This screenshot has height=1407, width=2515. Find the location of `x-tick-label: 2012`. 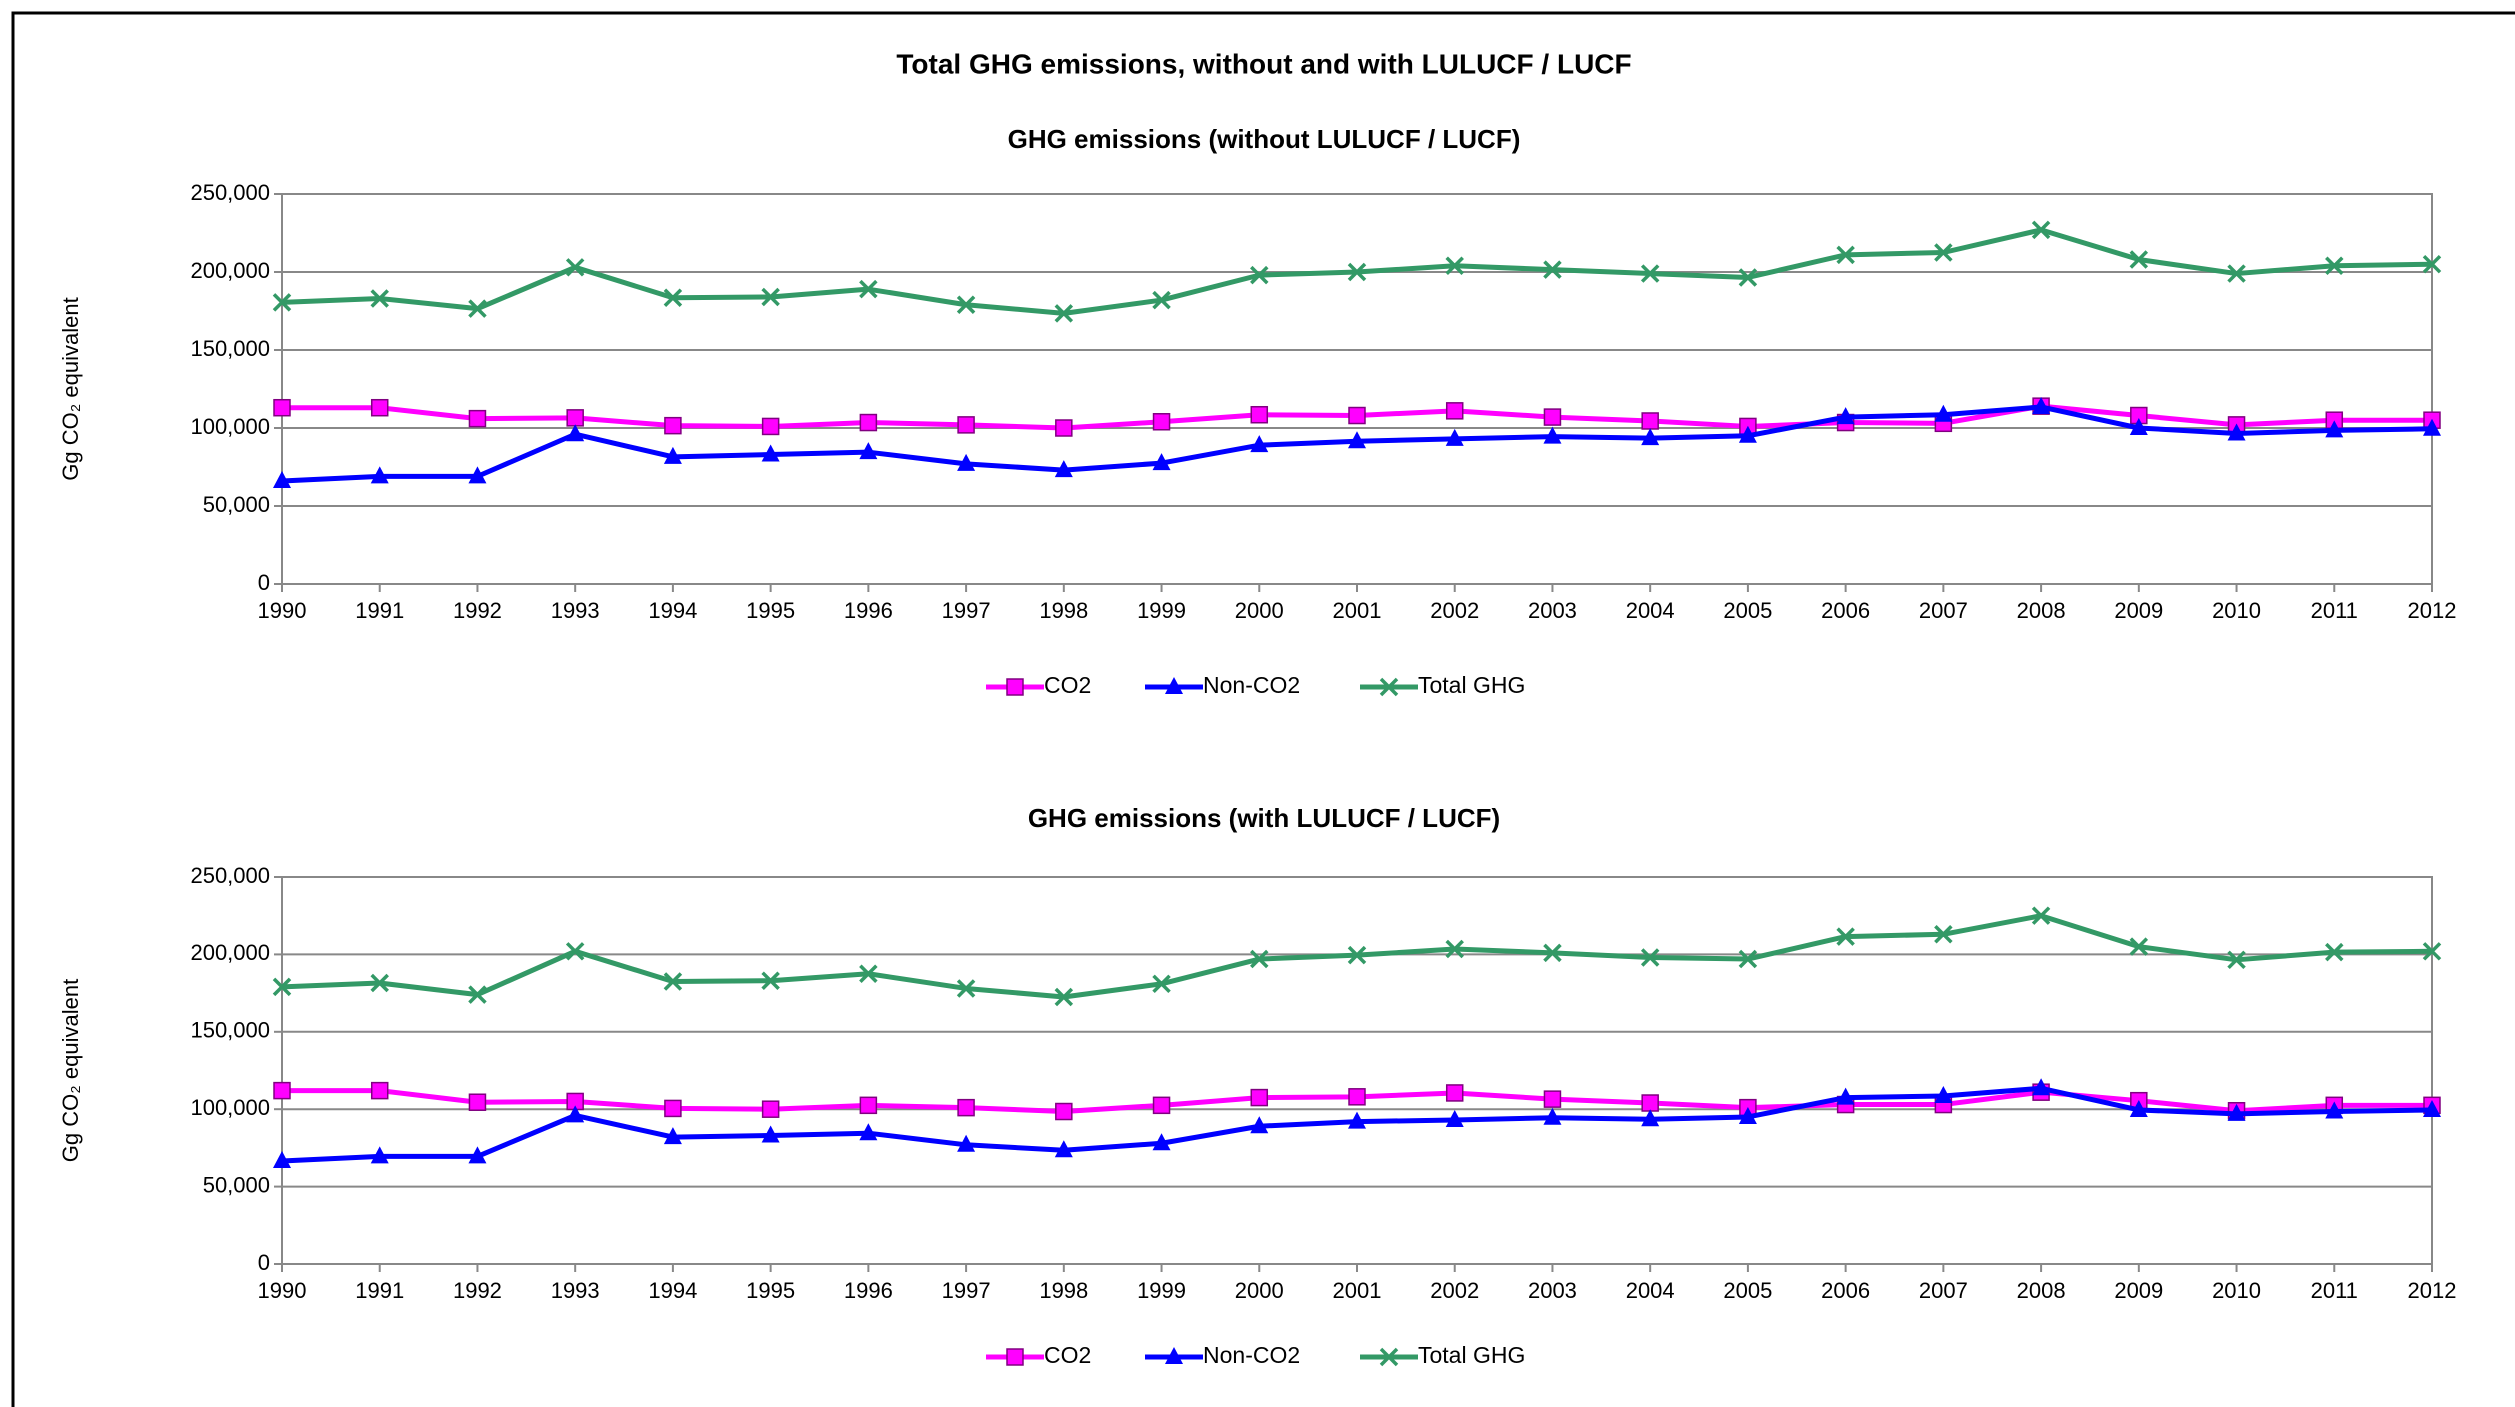

x-tick-label: 2012 is located at coordinates (2432, 610).